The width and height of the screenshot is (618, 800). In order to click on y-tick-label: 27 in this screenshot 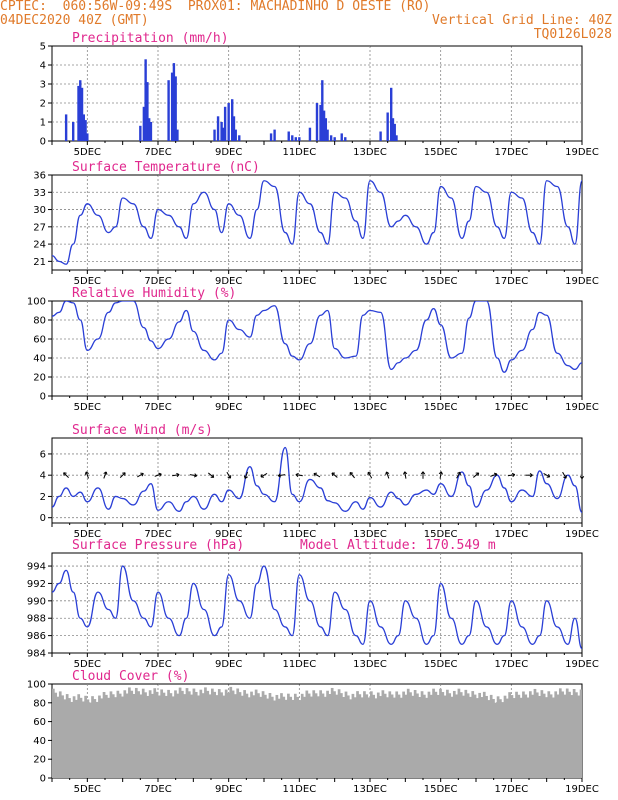, I will do `click(39, 227)`.